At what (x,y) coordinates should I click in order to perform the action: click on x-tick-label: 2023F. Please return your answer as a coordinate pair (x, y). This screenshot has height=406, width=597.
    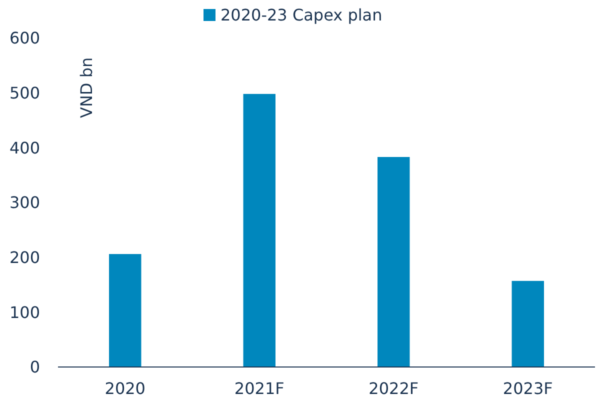
    Looking at the image, I should click on (527, 388).